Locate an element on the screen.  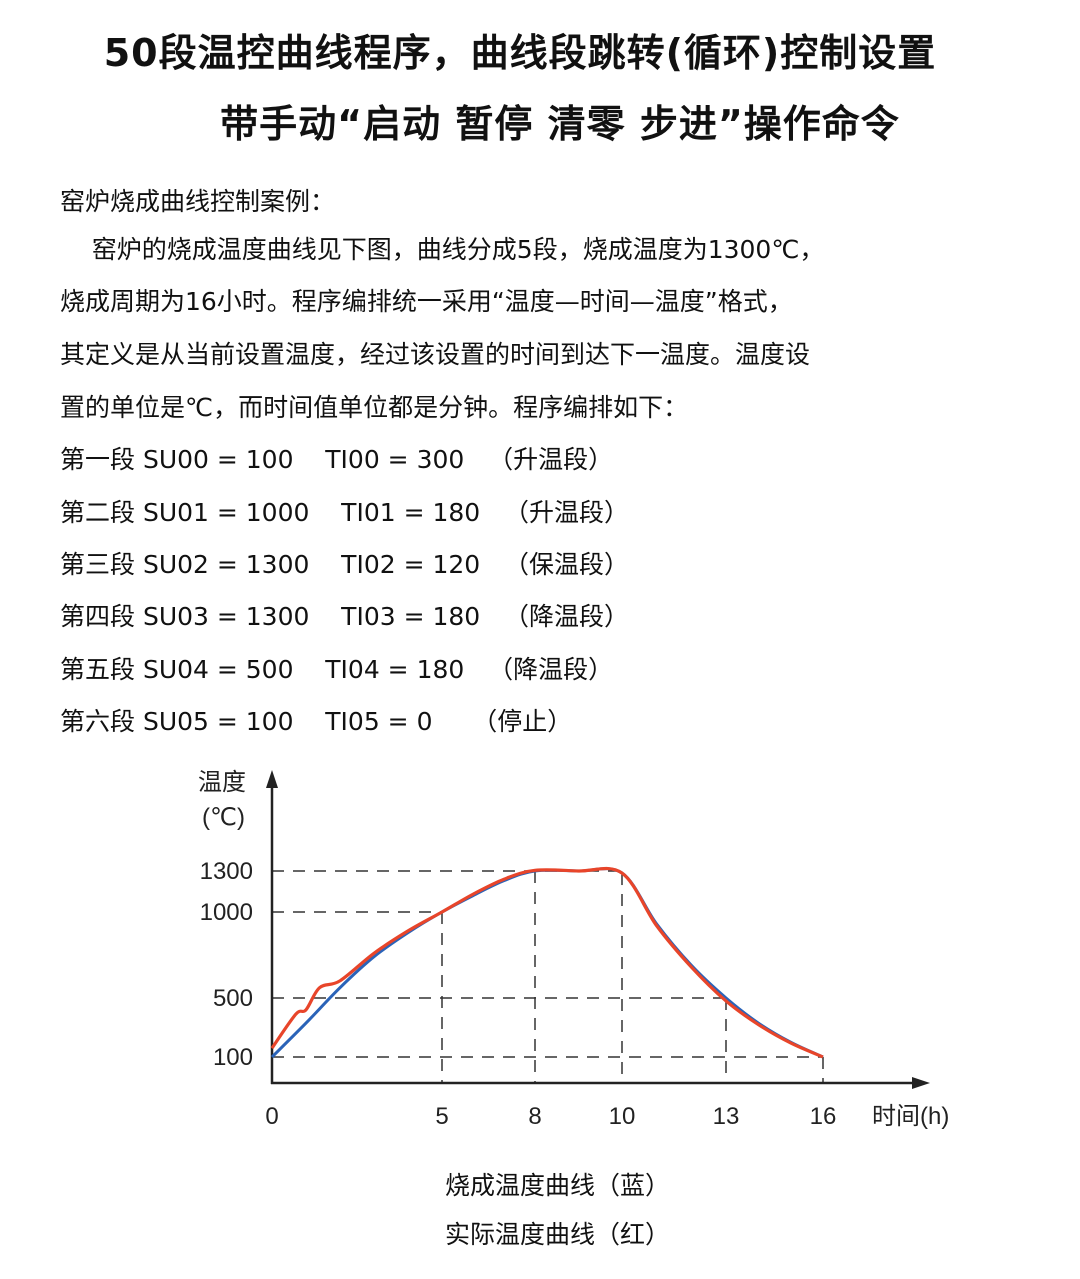
series-blue-line is located at coordinates (547, 963).